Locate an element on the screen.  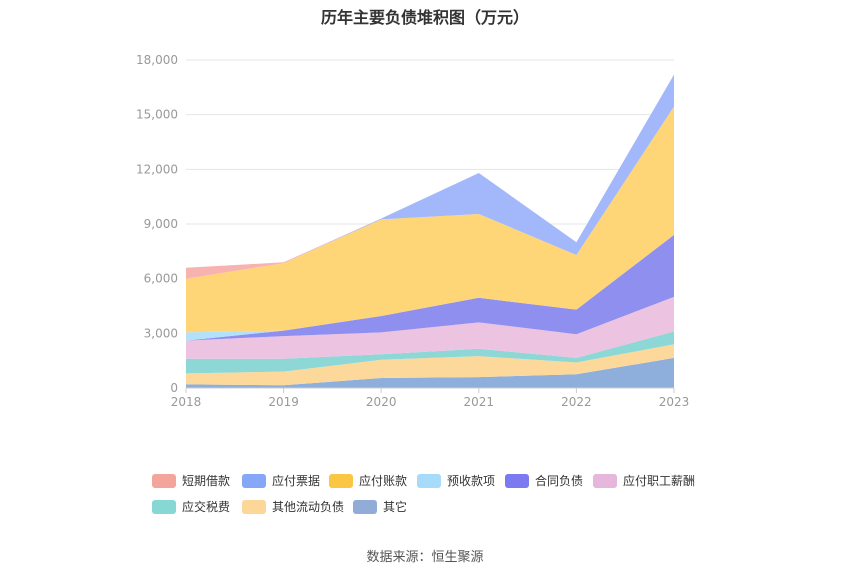
legend-label: 其他流动负债 is located at coordinates (308, 507).